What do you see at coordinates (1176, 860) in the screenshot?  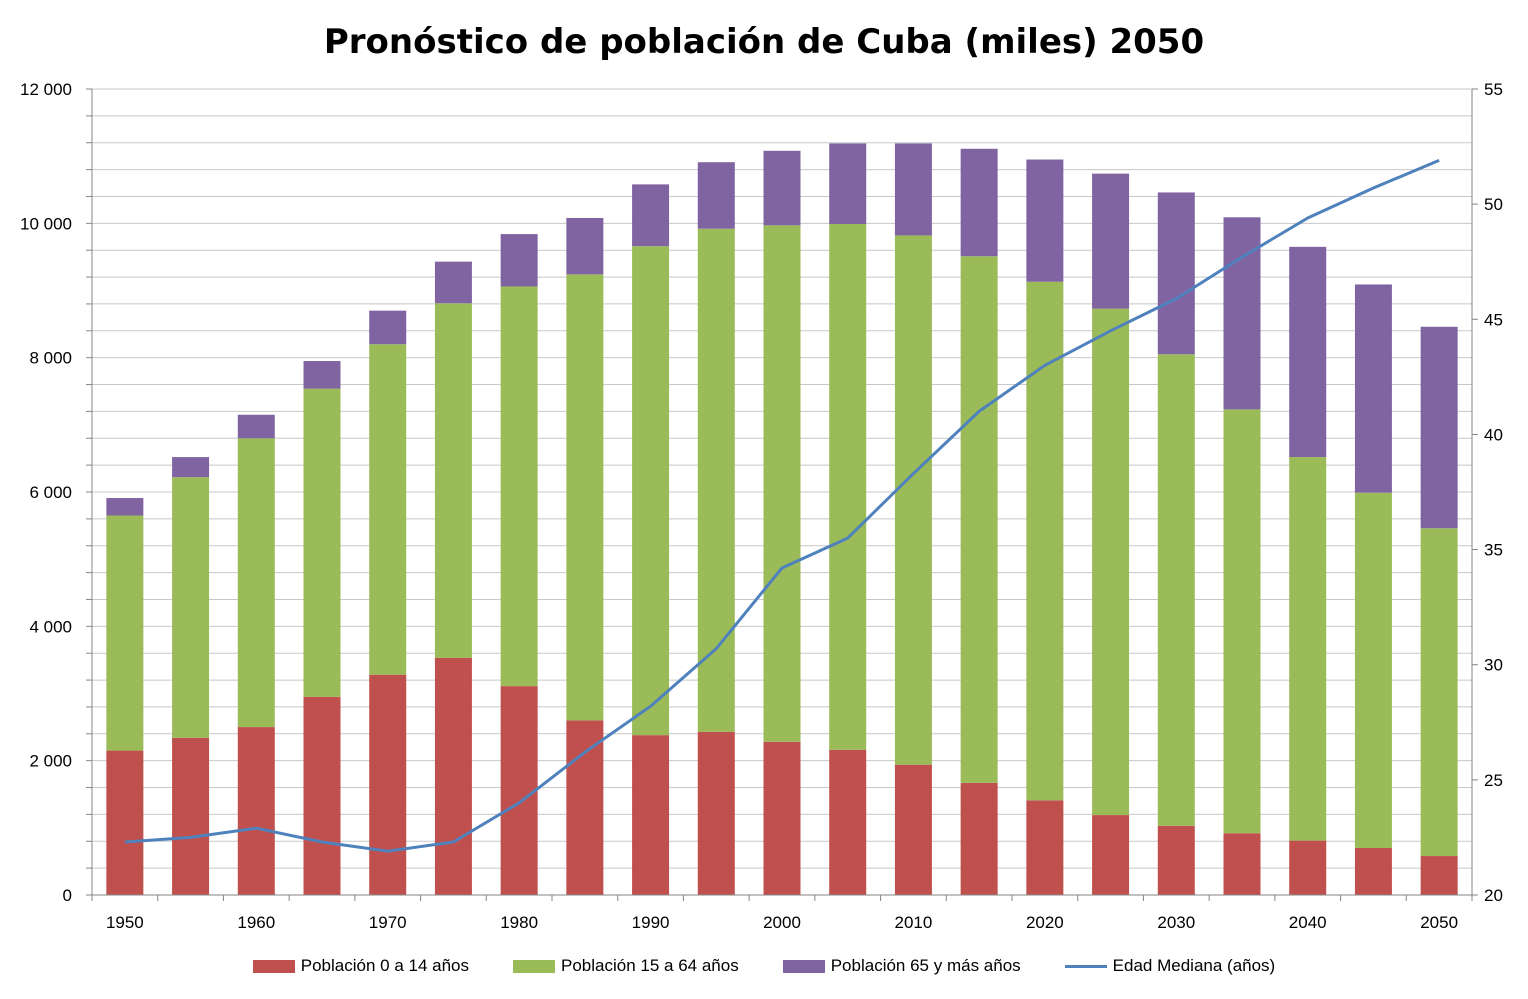 I see `bar-2030-s0` at bounding box center [1176, 860].